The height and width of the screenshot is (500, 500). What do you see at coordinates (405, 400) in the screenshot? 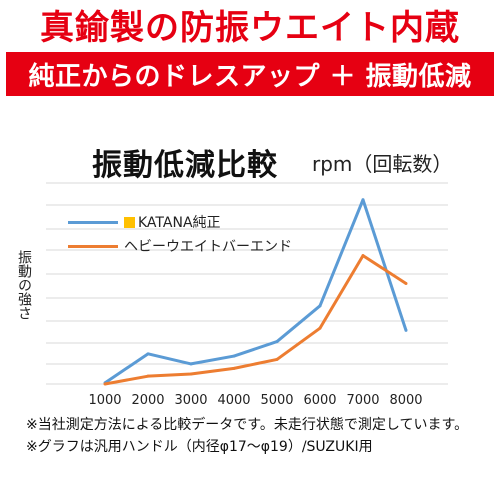
I see `x-tick-label: 8000` at bounding box center [405, 400].